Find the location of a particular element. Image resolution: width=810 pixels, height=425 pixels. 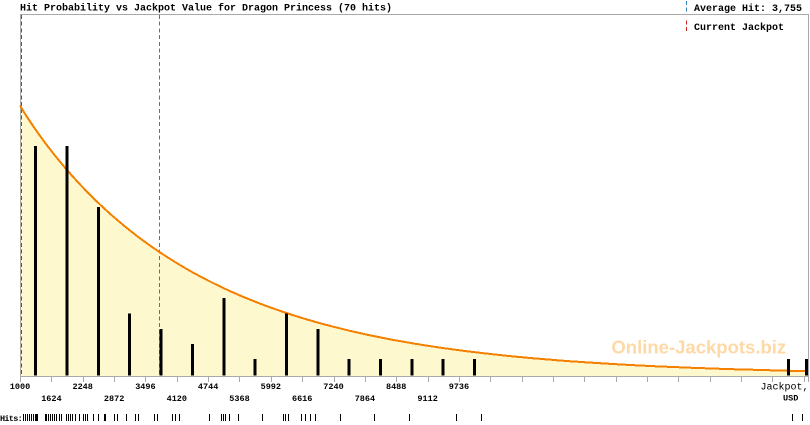

svg-text: 3496 is located at coordinates (145, 387).